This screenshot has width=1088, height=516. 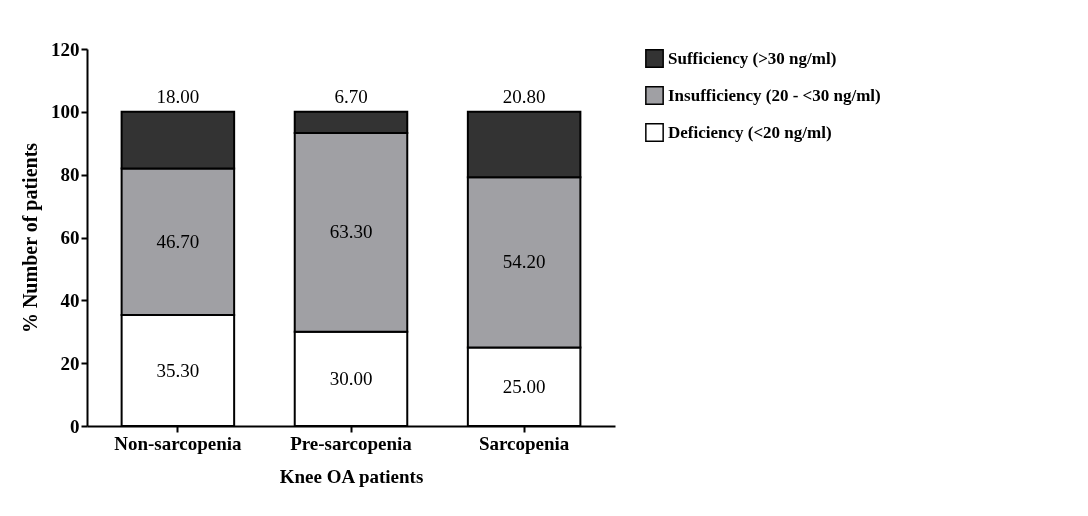 What do you see at coordinates (524, 96) in the screenshot?
I see `data-label: 20.80` at bounding box center [524, 96].